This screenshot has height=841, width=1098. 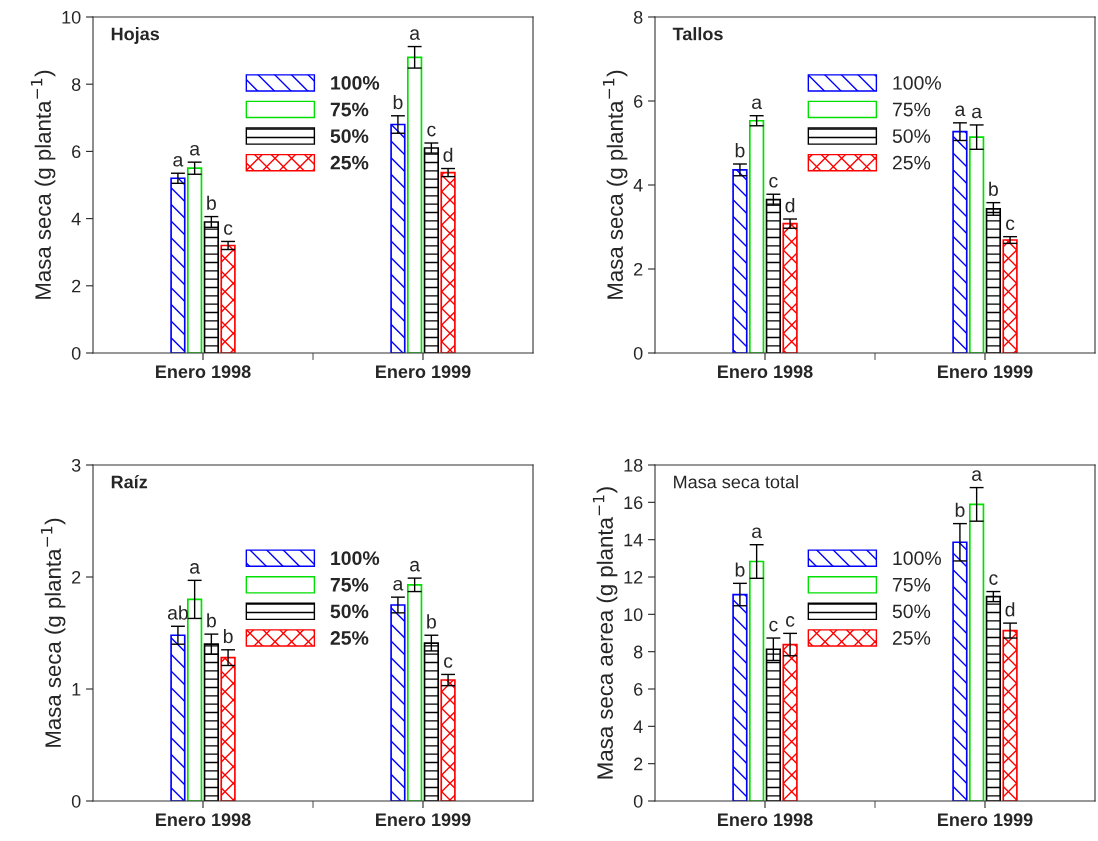 I want to click on y-tick-label: 18, so click(x=633, y=465).